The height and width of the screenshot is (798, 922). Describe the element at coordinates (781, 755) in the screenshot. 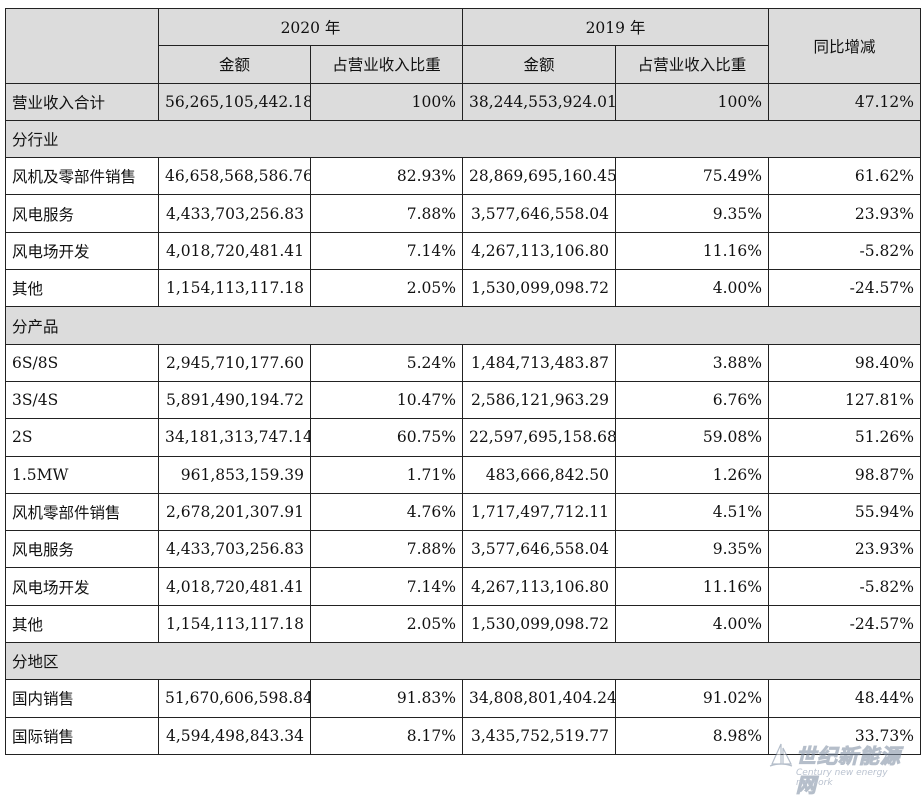

I see `sail-logo-icon` at that location.